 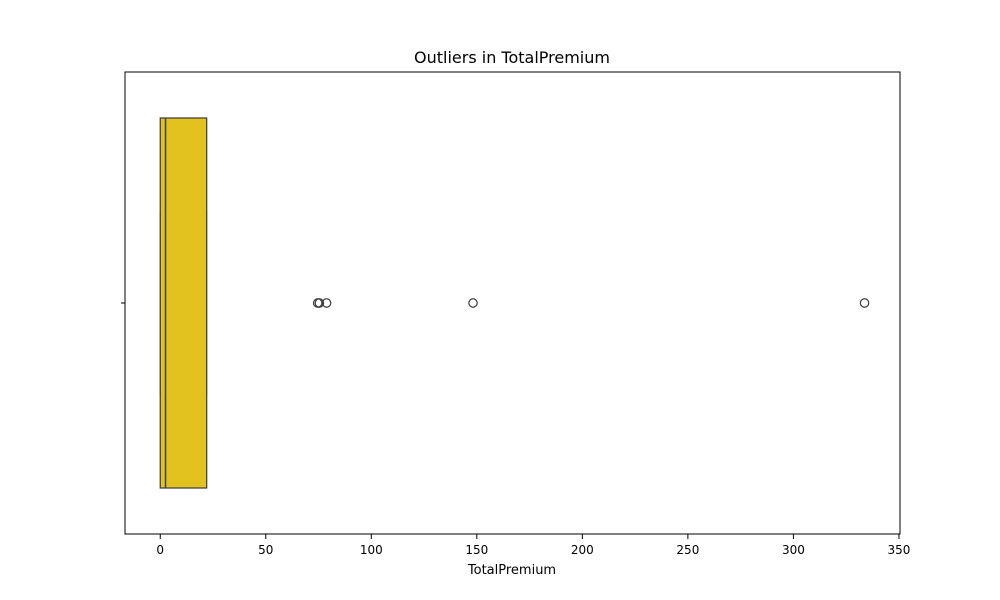 I want to click on x-tick-label: 350, so click(x=898, y=550).